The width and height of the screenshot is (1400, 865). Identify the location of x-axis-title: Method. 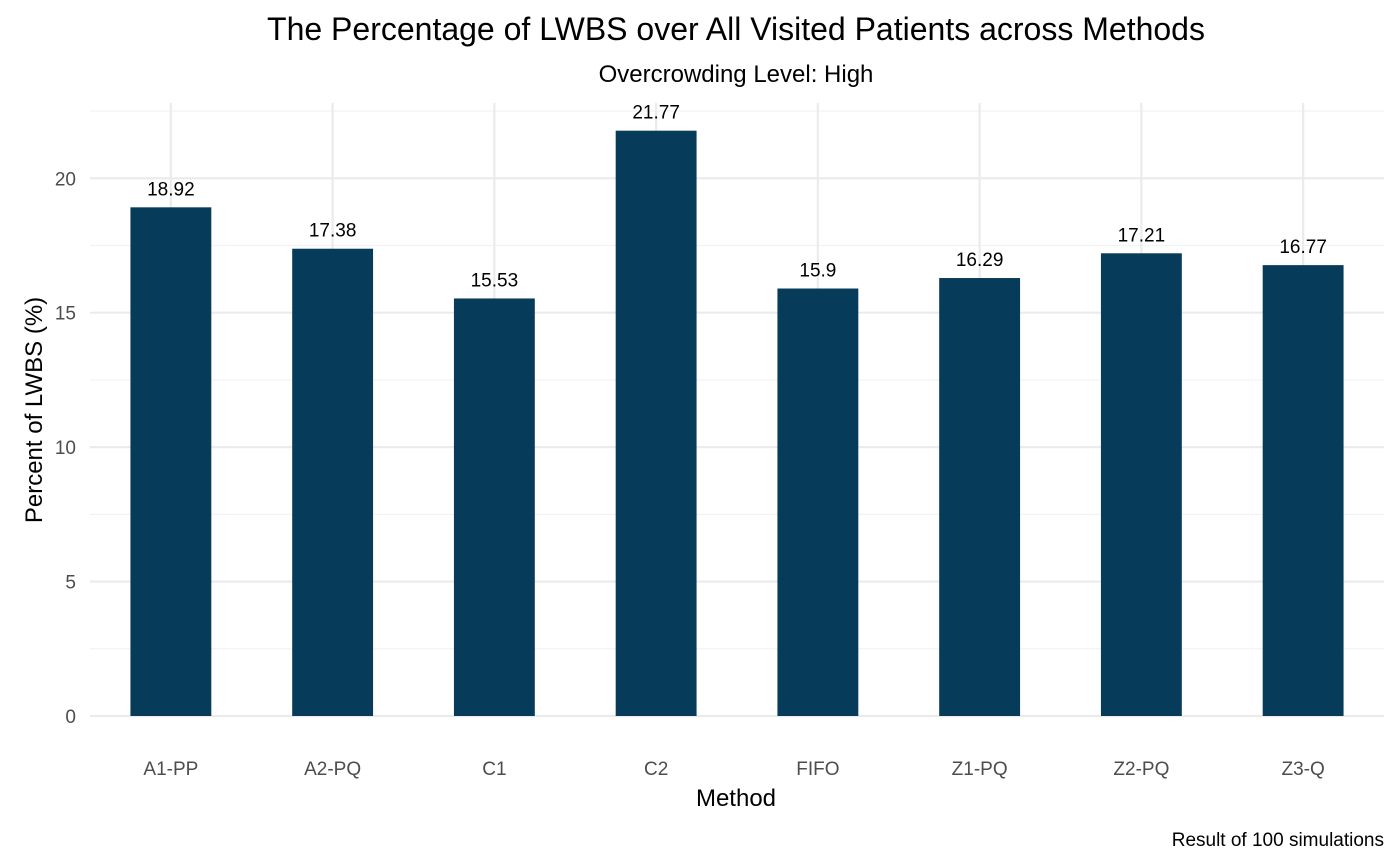
(736, 798).